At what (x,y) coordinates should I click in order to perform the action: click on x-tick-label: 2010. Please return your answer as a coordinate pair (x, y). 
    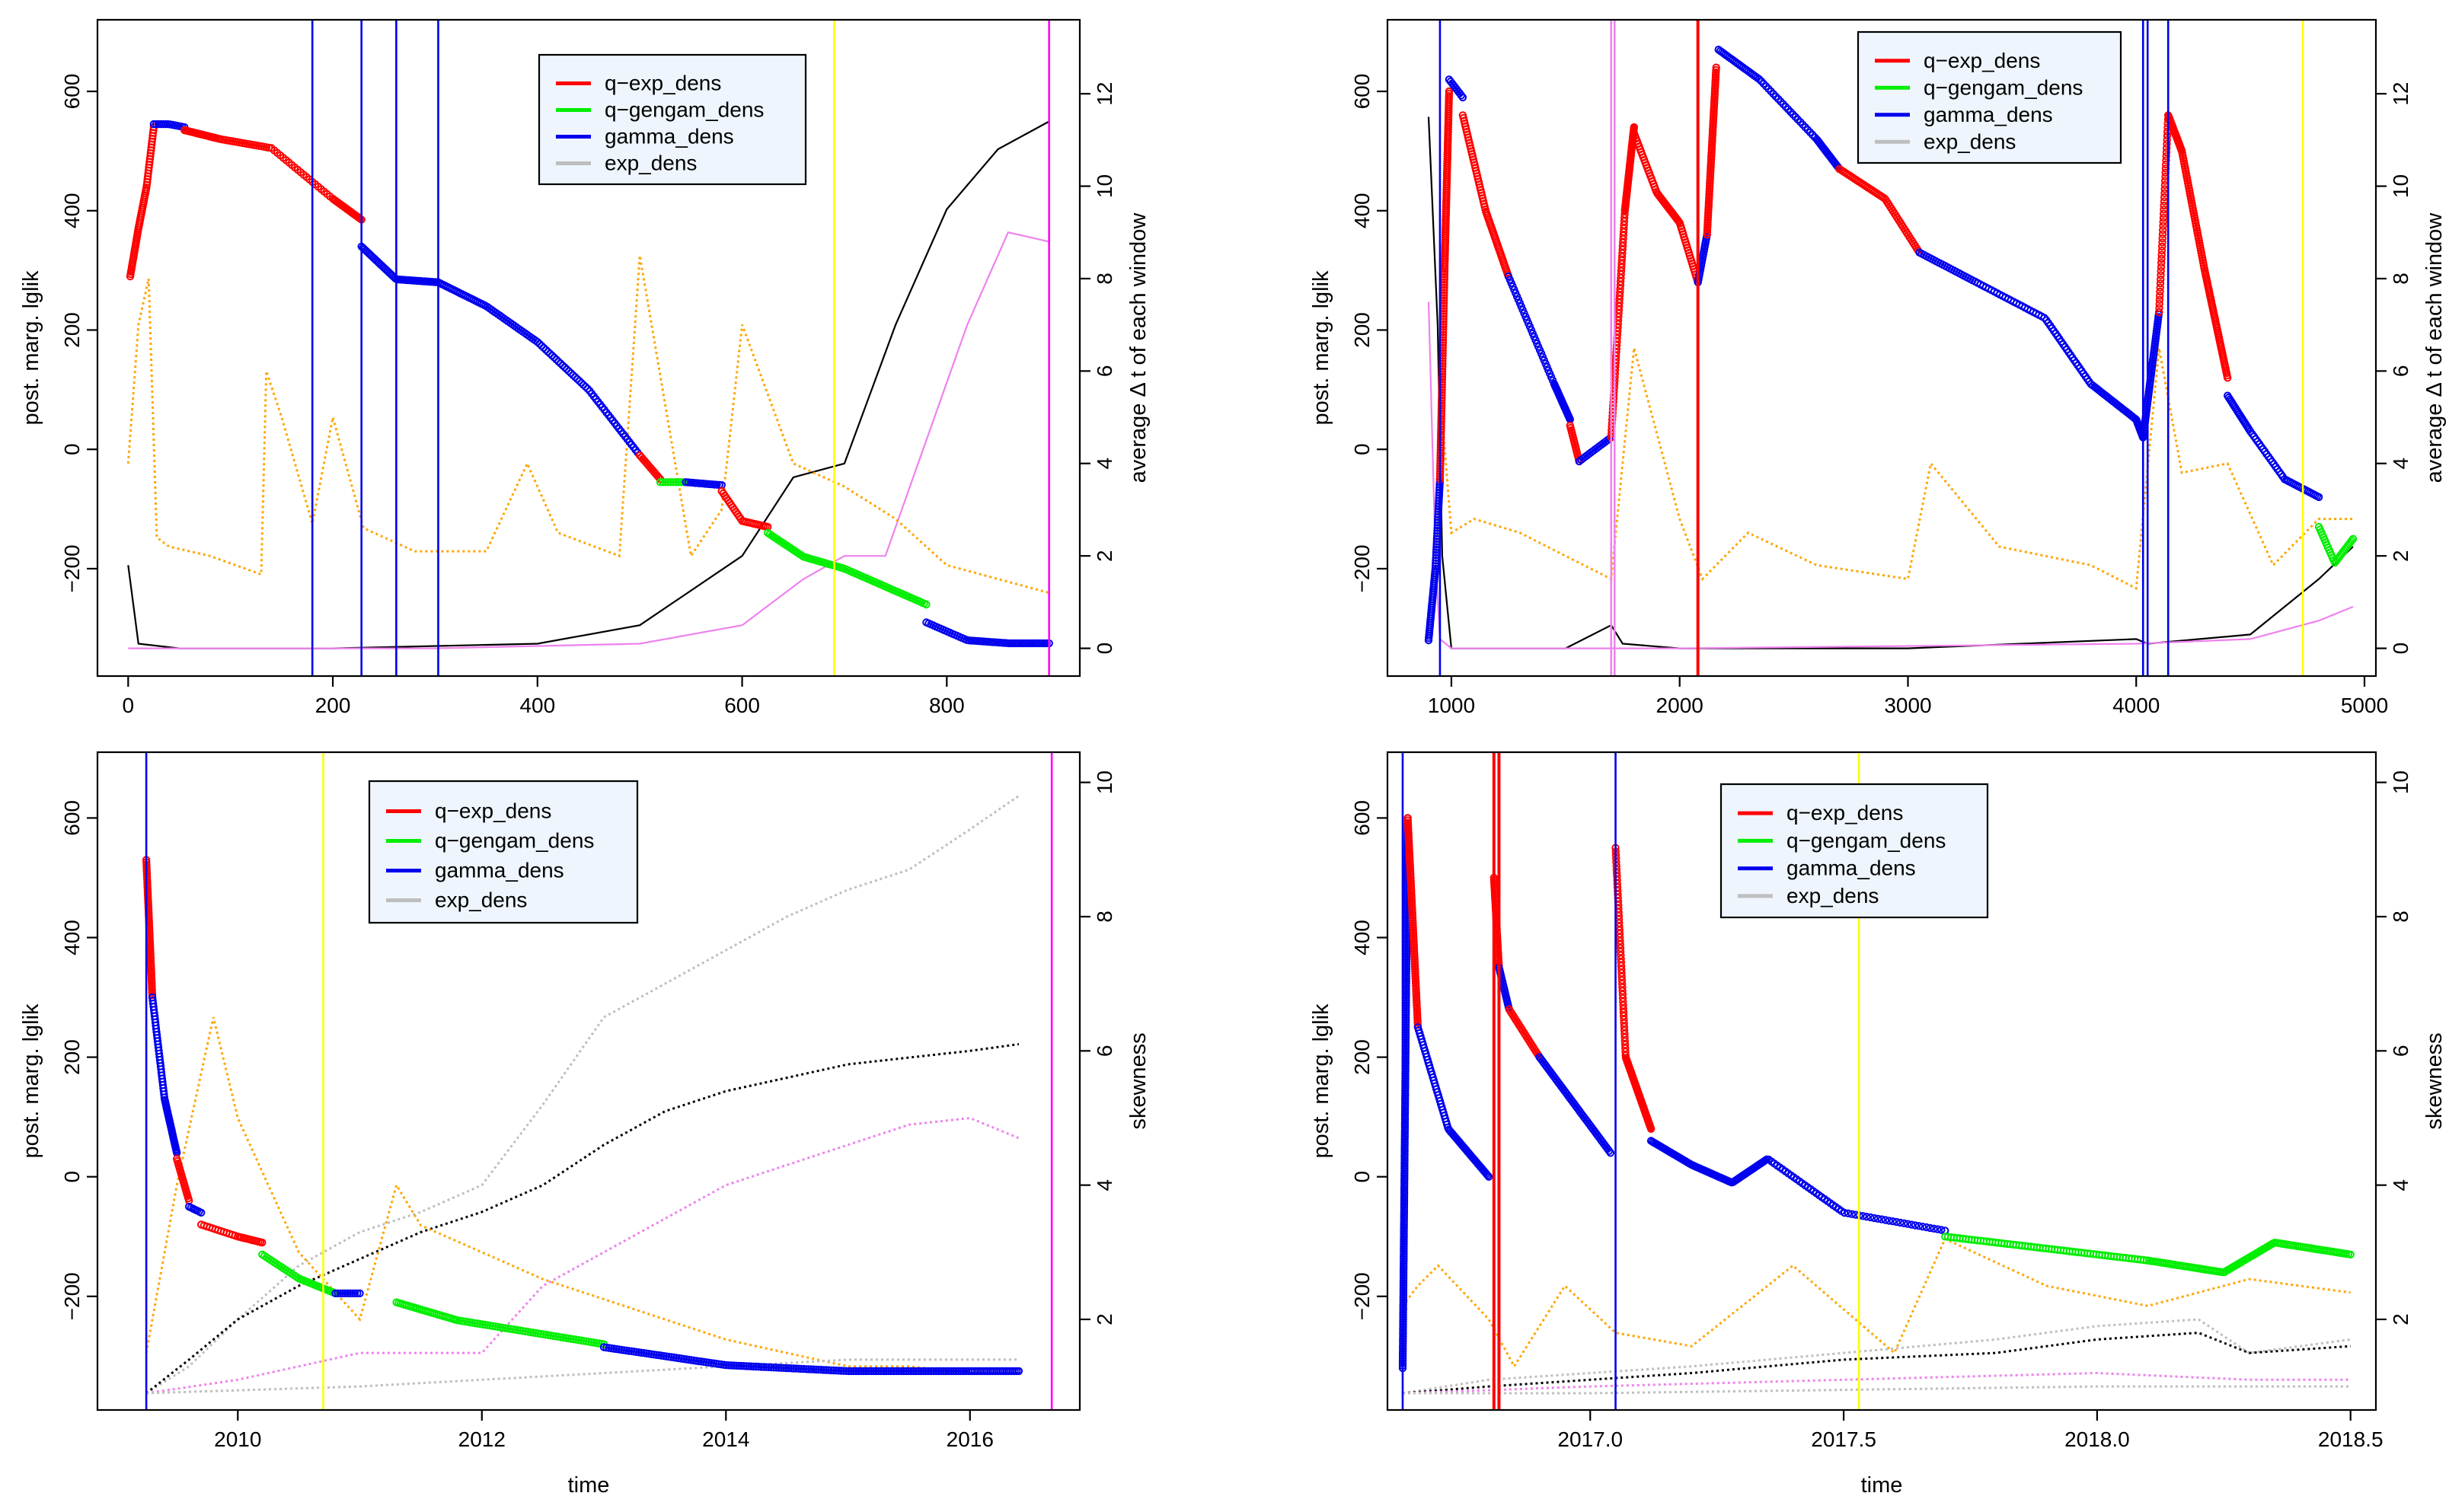
    Looking at the image, I should click on (237, 1439).